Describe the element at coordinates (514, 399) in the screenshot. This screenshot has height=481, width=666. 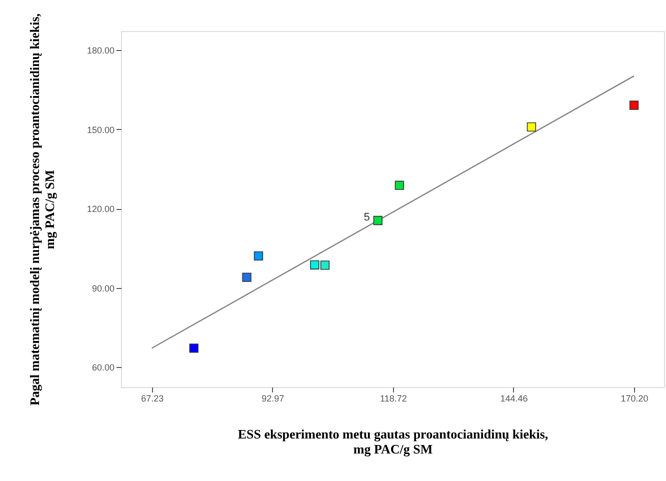
I see `x-tick-label: 144.46` at that location.